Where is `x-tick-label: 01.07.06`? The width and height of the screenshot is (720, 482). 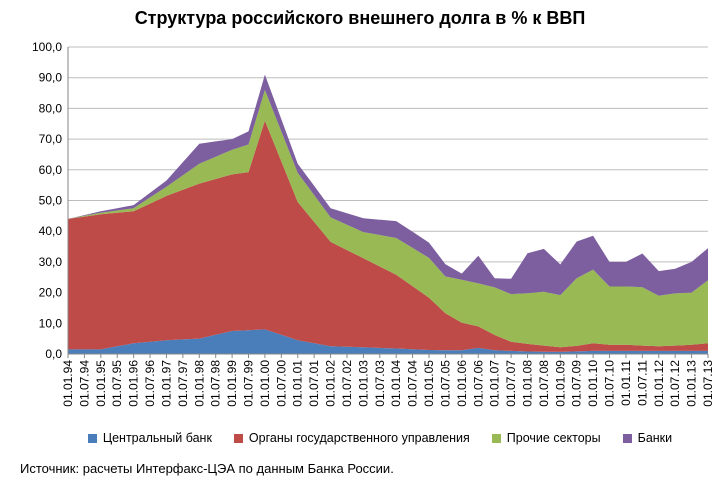
x-tick-label: 01.07.06 is located at coordinates (478, 383).